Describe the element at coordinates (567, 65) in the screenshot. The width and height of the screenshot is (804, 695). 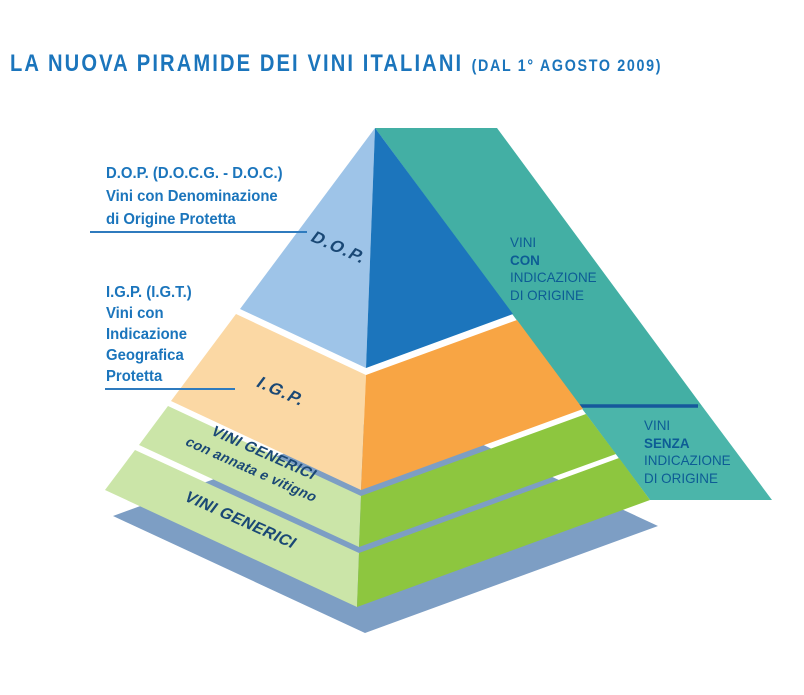
I see `title-date-text: (DAL 1° AGOSTO 2009)` at that location.